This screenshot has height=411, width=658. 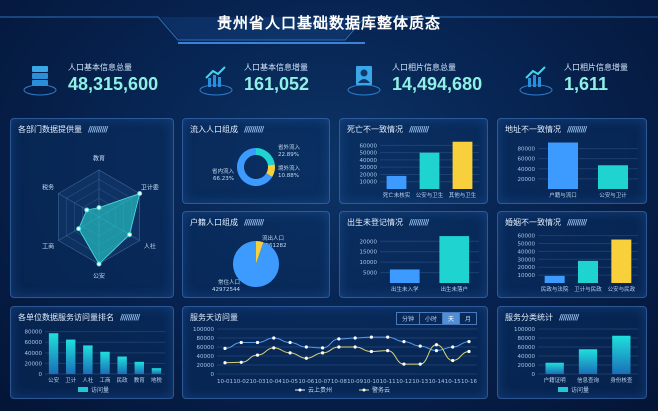 I want to click on tab-hour: 小时, so click(x=431, y=318).